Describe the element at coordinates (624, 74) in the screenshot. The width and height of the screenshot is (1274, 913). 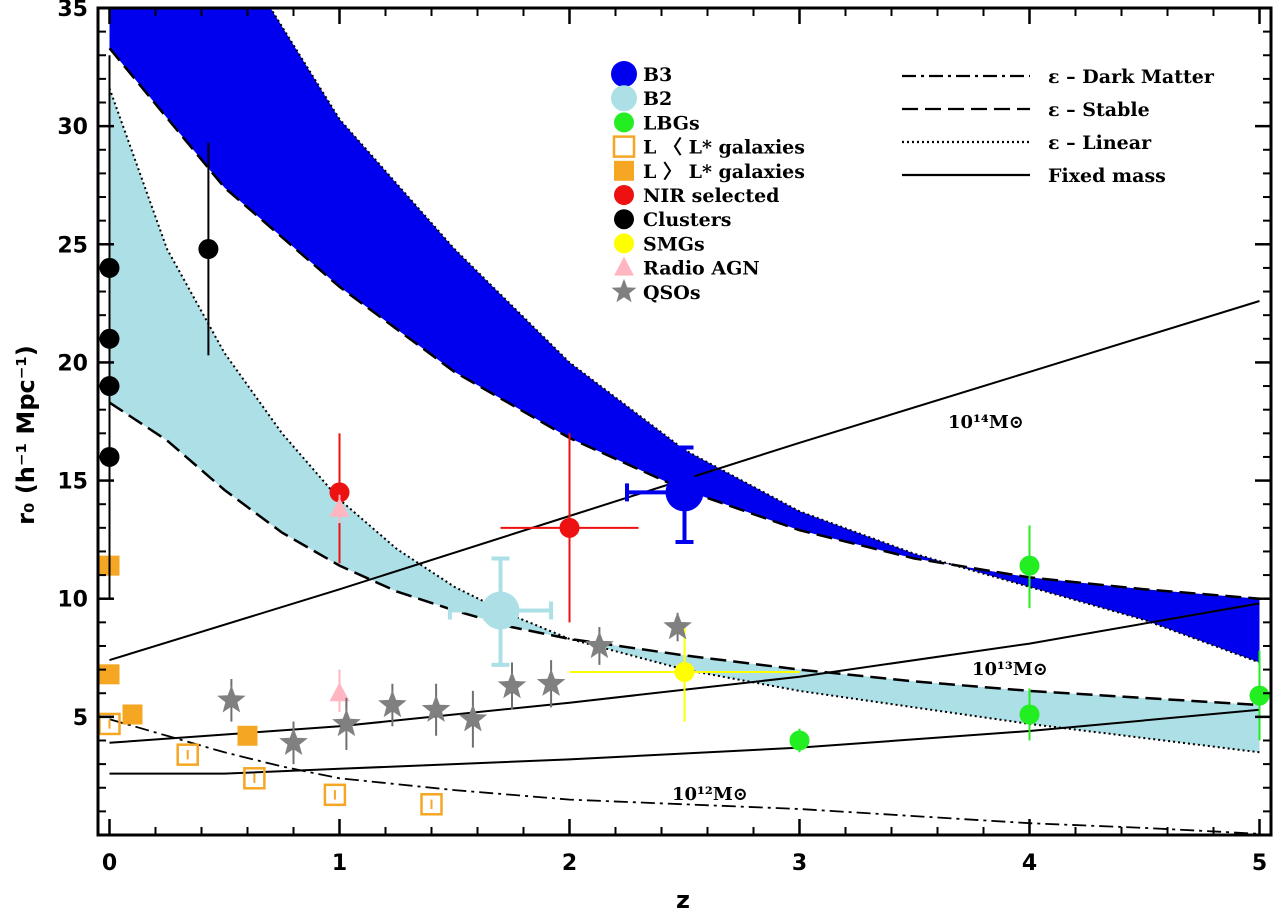
I see `legend-item-b3-marker` at that location.